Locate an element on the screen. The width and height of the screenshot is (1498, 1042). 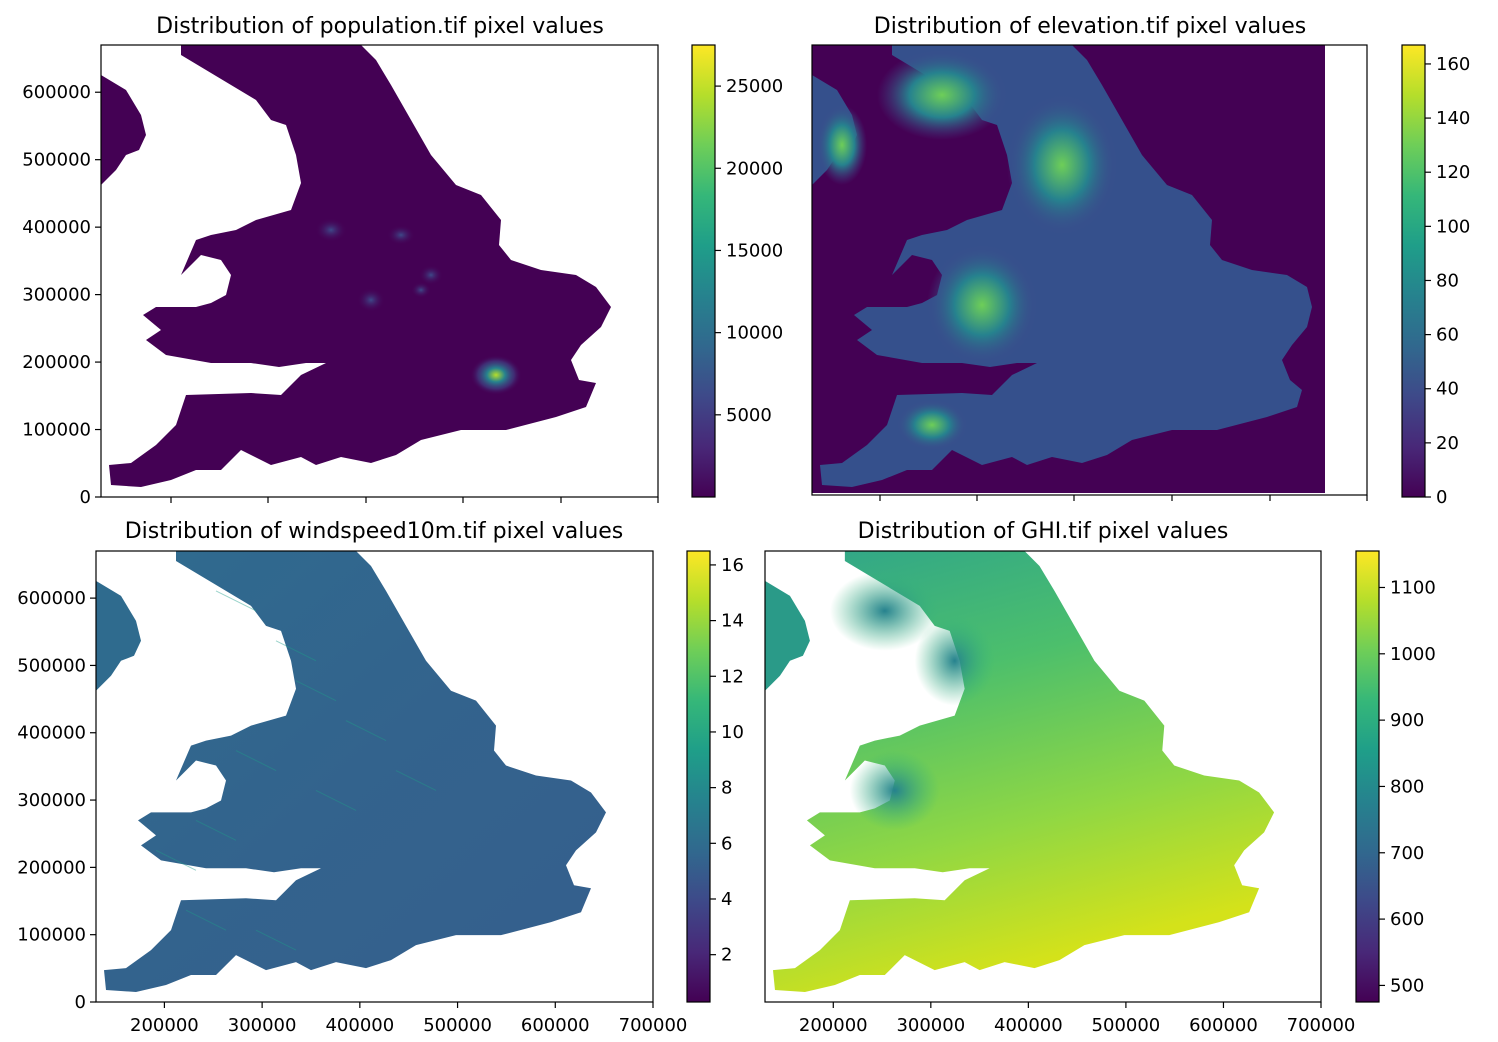
colorbar-tick-label: 800 is located at coordinates (1407, 786).